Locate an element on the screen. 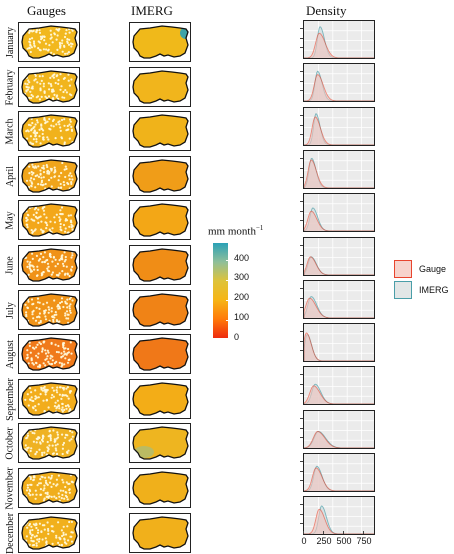 The width and height of the screenshot is (454, 554). x-tick-label: 0 is located at coordinates (304, 541).